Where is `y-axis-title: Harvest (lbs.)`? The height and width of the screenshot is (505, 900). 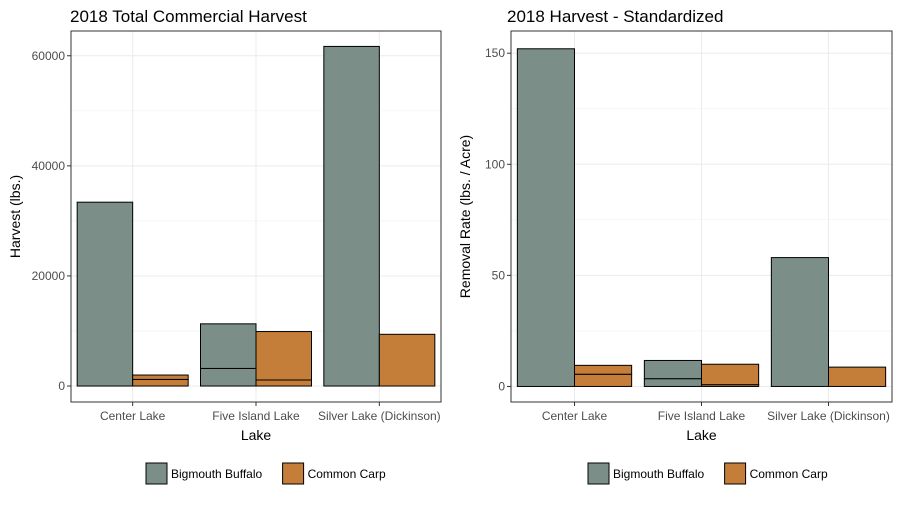 y-axis-title: Harvest (lbs.) is located at coordinates (15, 216).